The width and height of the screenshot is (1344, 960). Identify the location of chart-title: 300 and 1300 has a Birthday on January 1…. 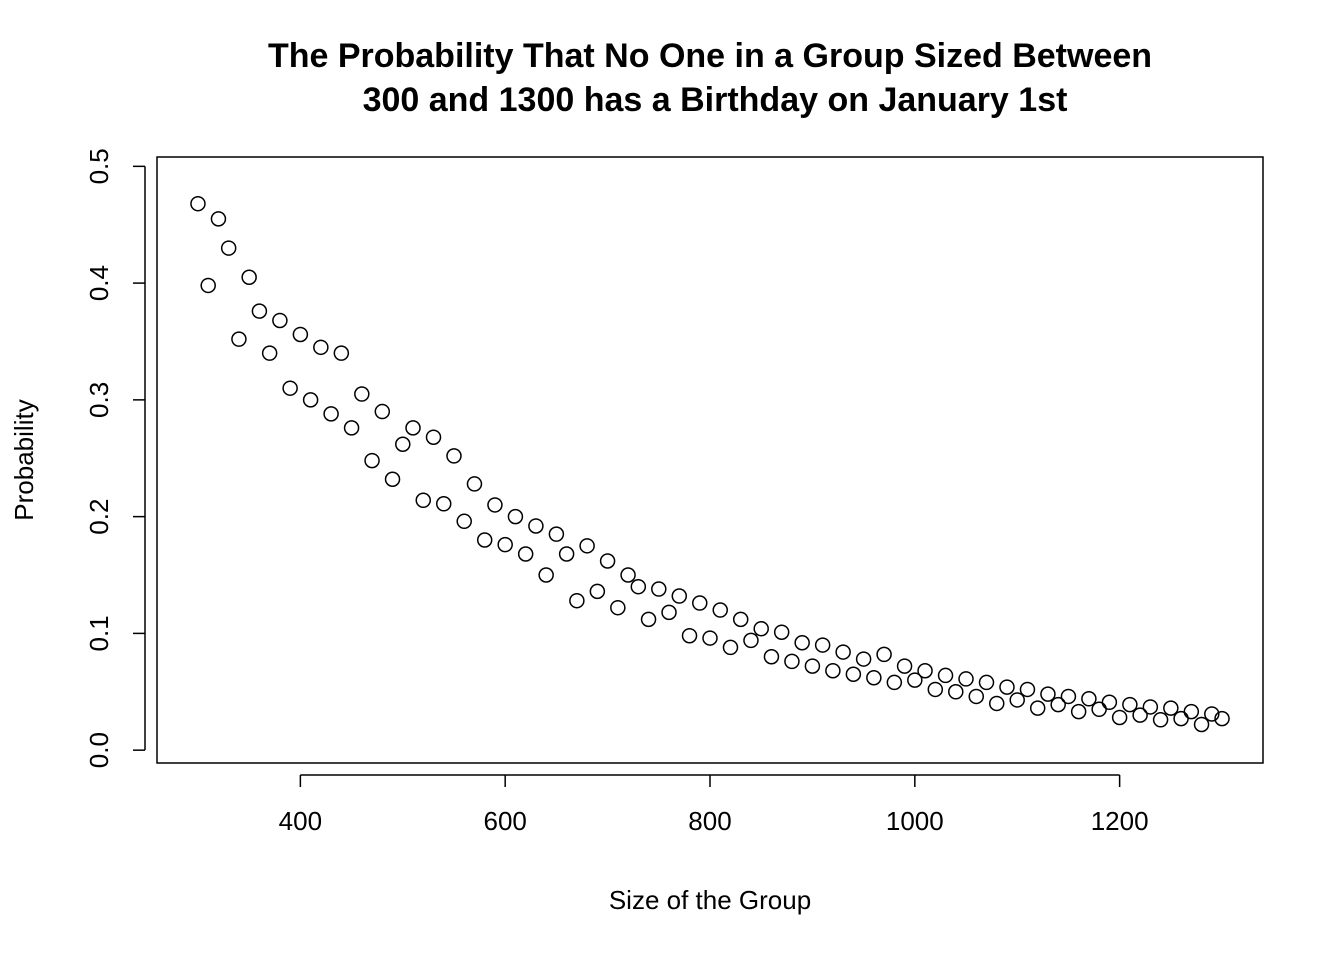
(715, 100).